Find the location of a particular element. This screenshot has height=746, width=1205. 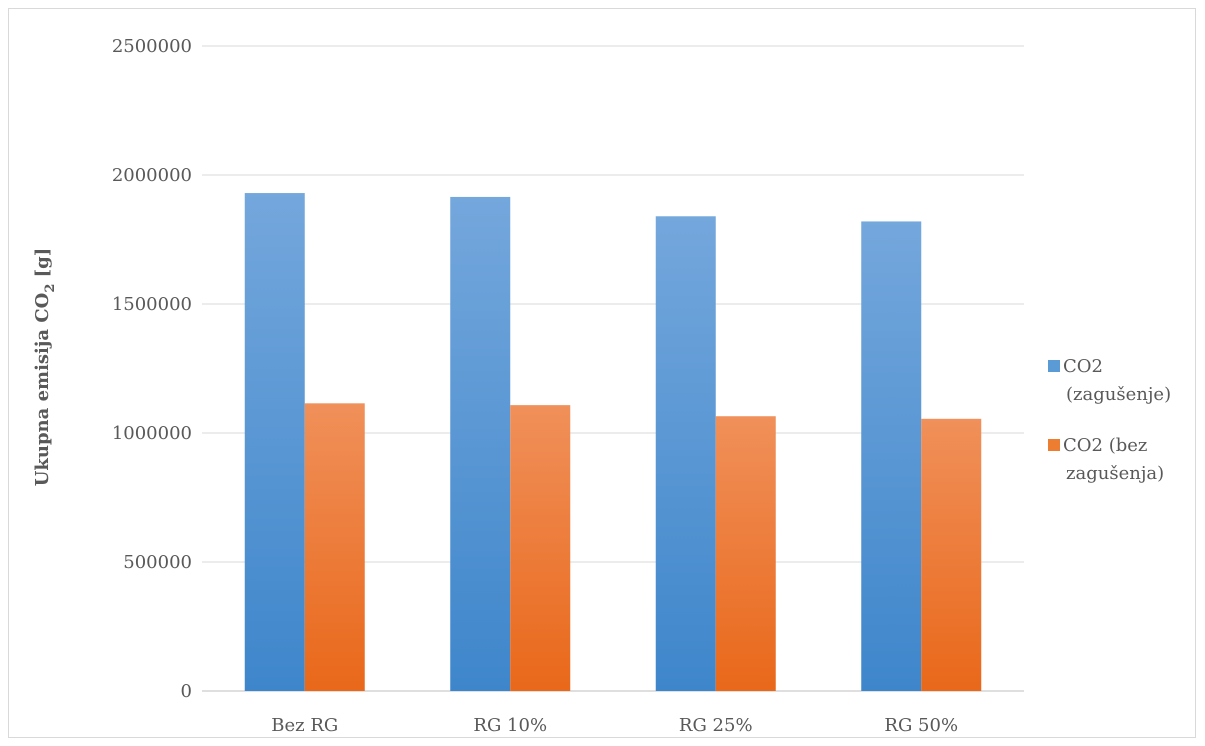

legend-label: CO2 is located at coordinates (1083, 366).